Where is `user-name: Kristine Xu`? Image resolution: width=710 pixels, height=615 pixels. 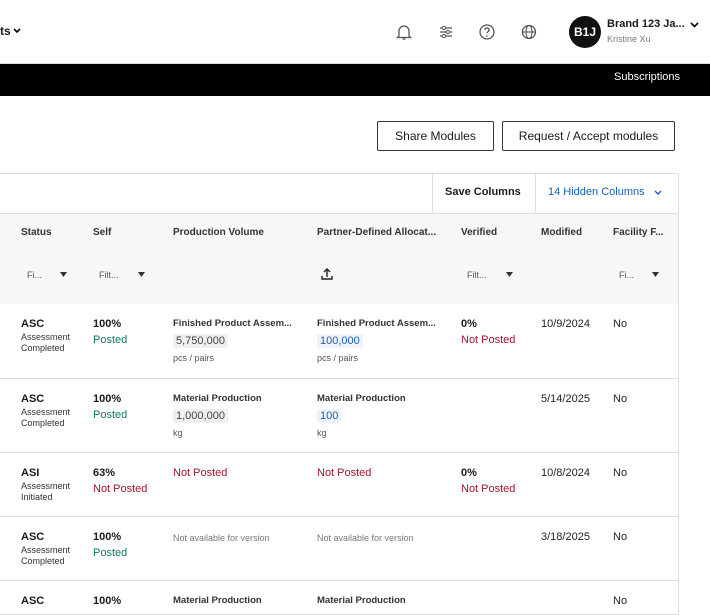 user-name: Kristine Xu is located at coordinates (629, 39).